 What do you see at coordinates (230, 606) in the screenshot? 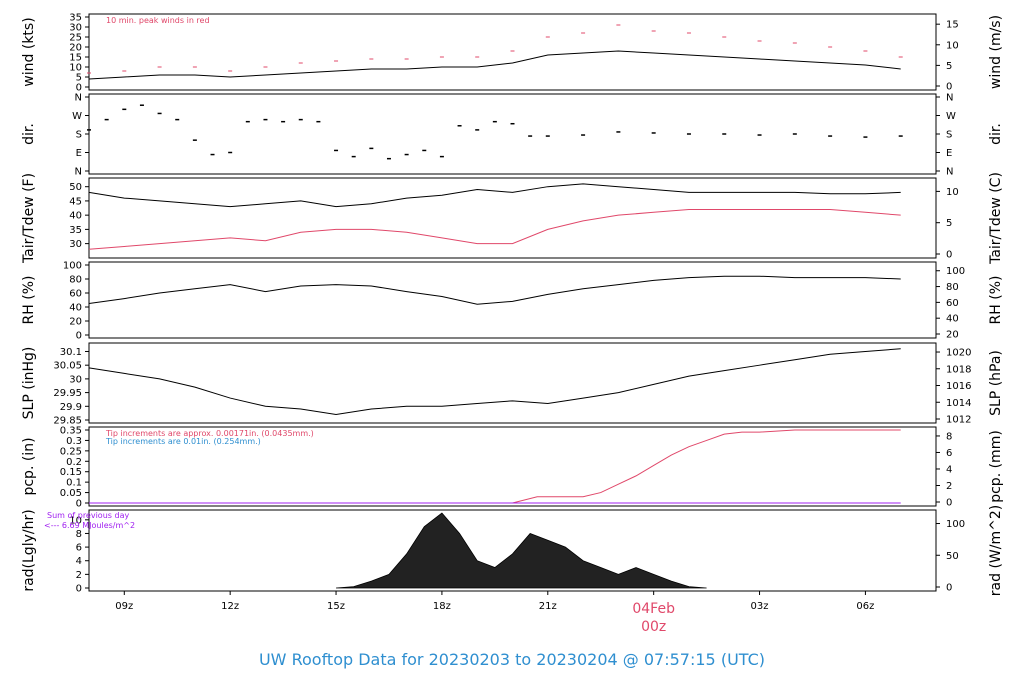
I see `x-tick-label: 12z` at bounding box center [230, 606].